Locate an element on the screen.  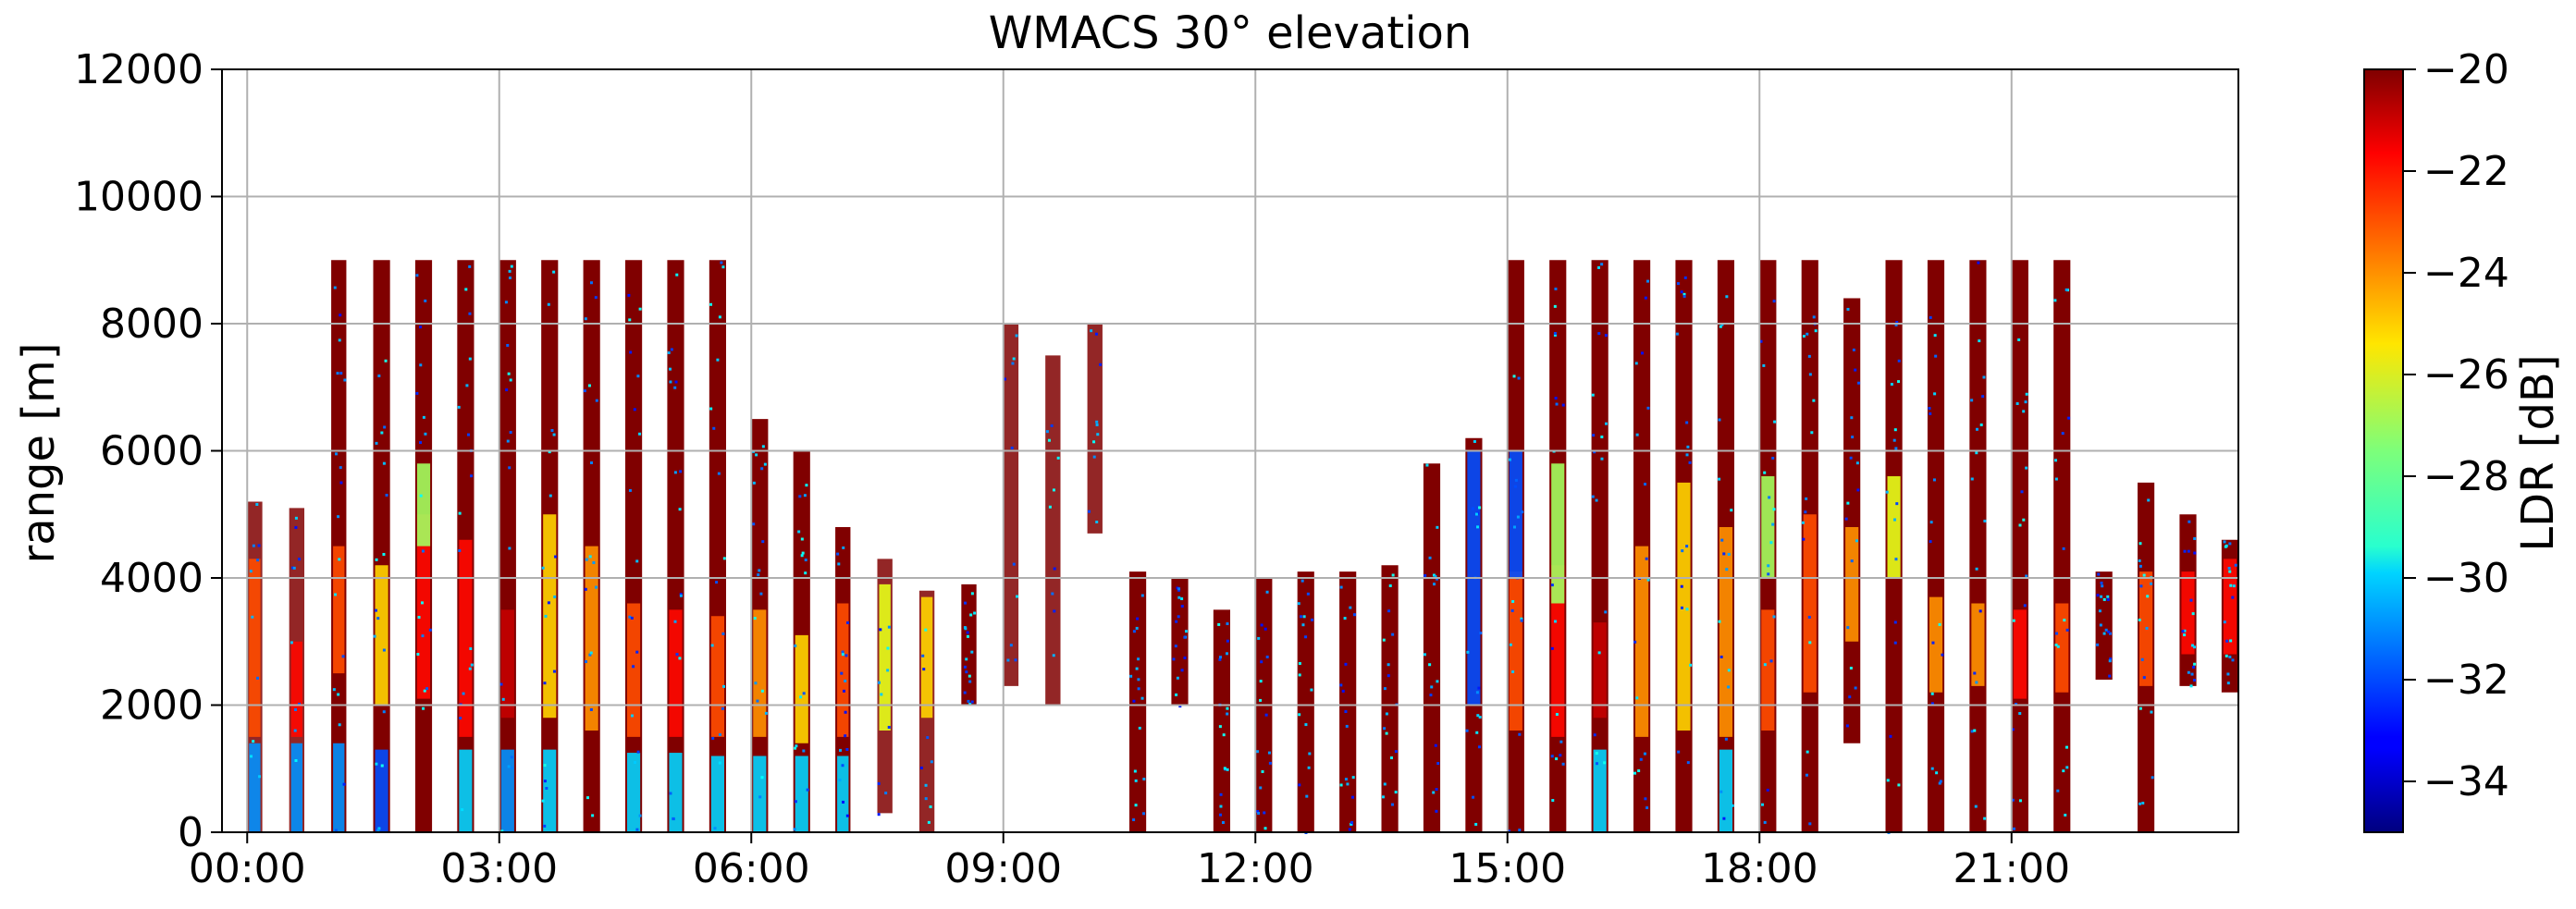
colorbar-ticks: −20 −22 −24 −26 −28 −30 −32 −34 is located at coordinates (2456, 425).